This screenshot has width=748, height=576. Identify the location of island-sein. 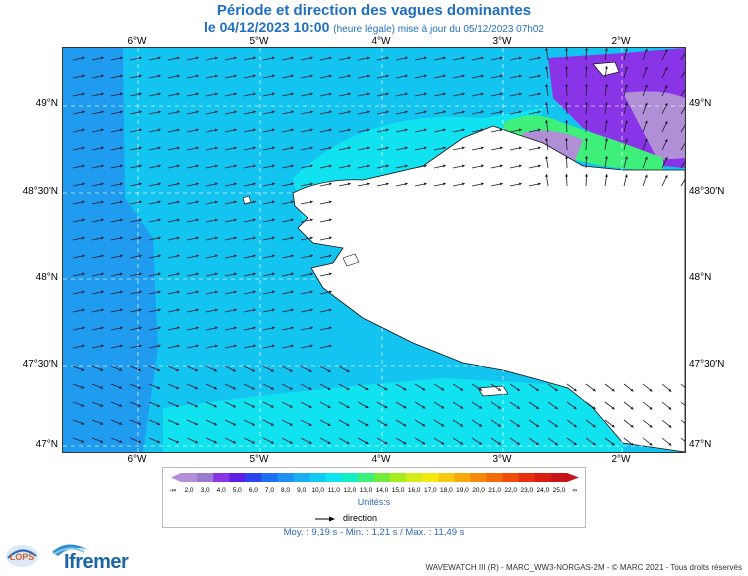
(351, 260).